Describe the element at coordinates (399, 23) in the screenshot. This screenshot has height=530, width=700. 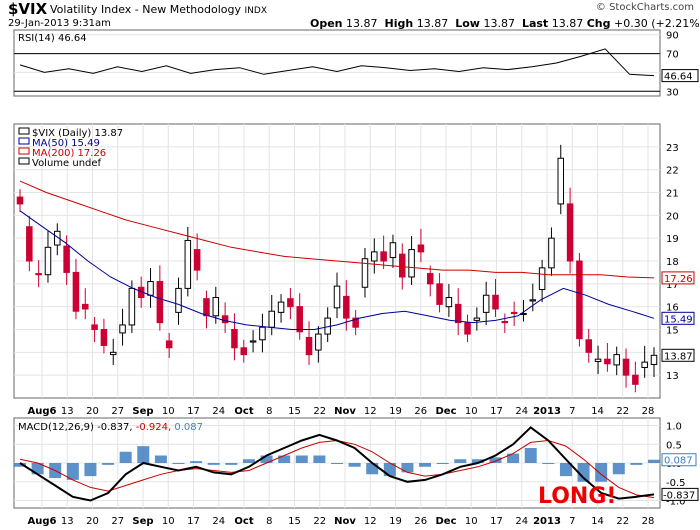
I see `high-label: High` at that location.